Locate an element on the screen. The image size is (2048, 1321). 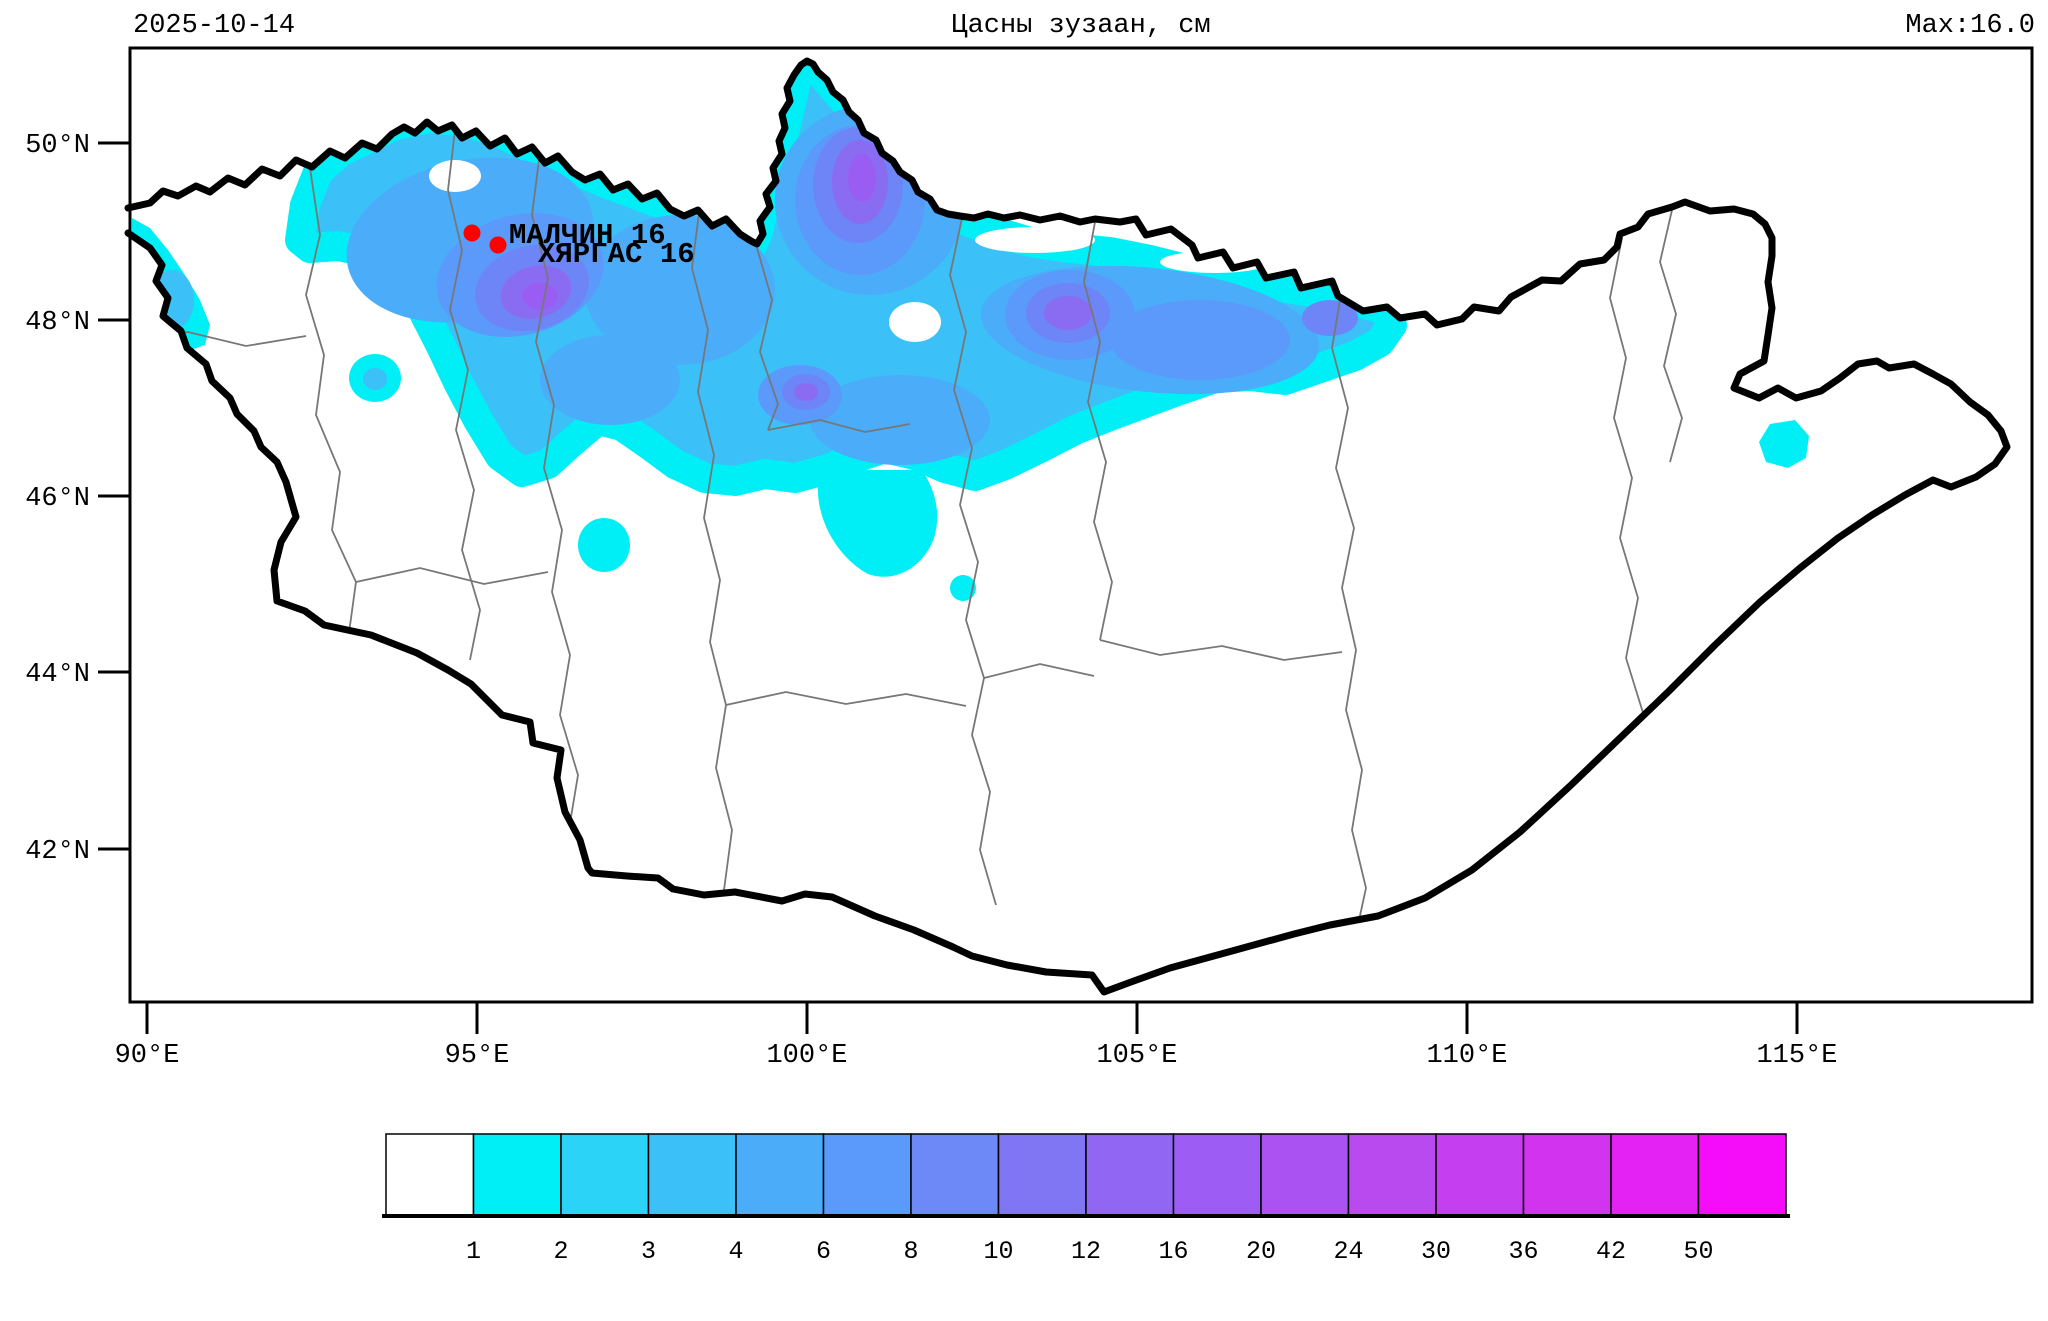
lat-tick-label: 48°N is located at coordinates (57, 323).